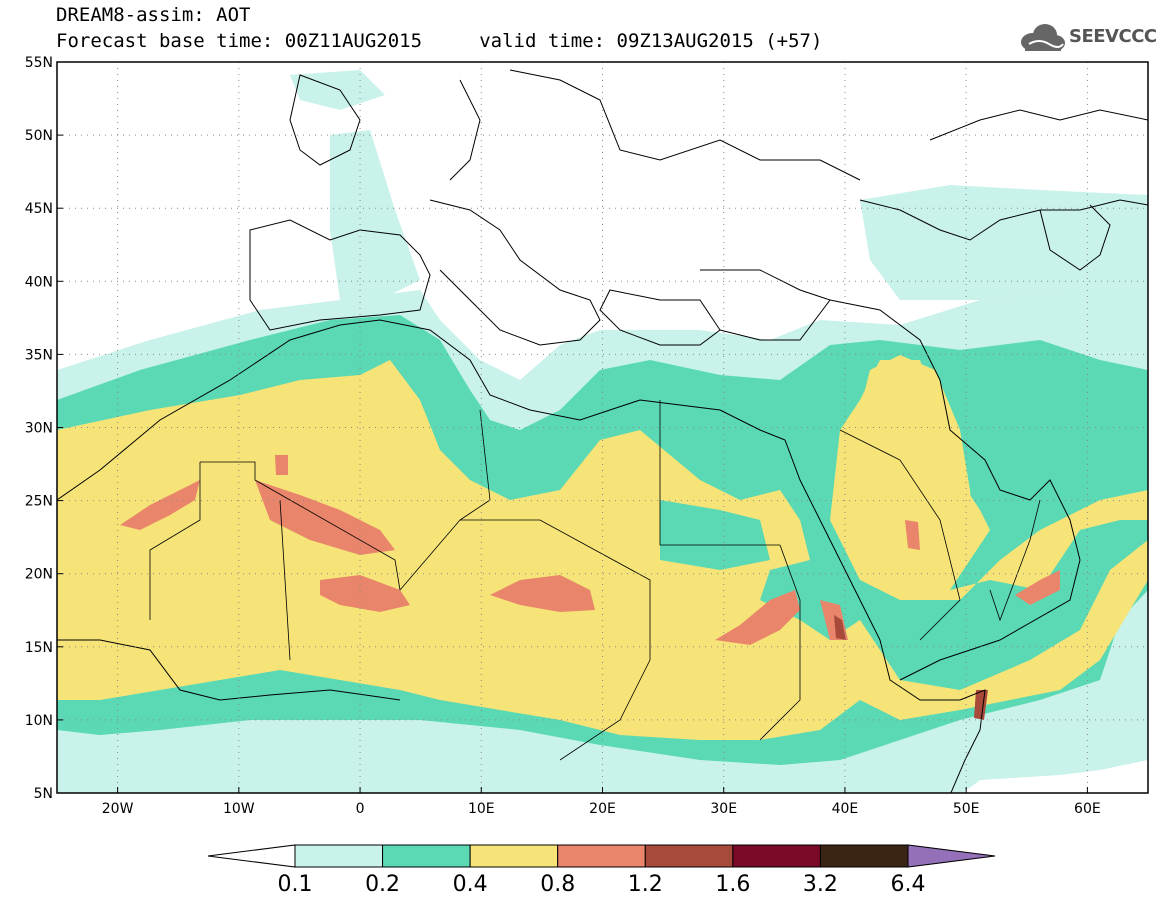 This screenshot has width=1165, height=905. Describe the element at coordinates (723, 809) in the screenshot. I see `lon-tick-label: 30E` at that location.